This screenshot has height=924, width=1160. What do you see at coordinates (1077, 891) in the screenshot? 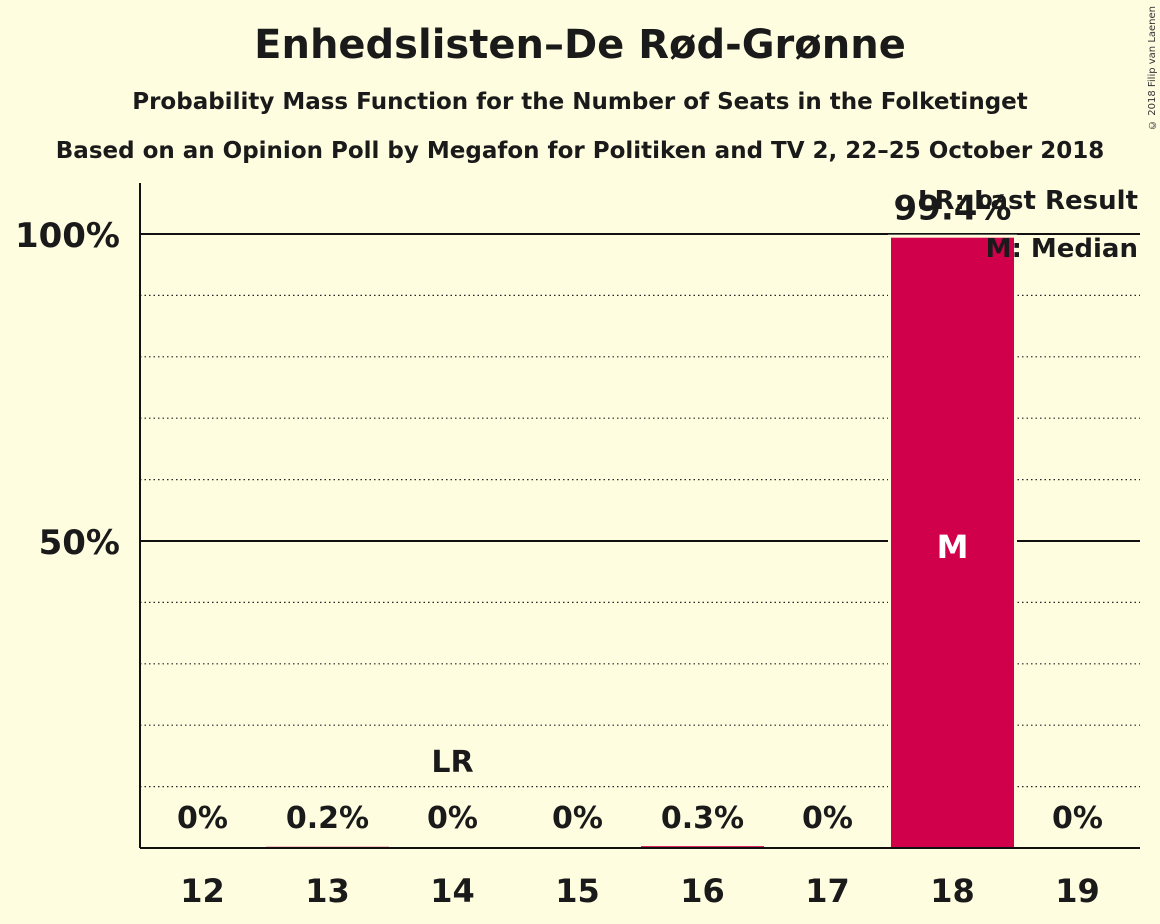
I see `x-tick-label-19: 19` at bounding box center [1077, 891].